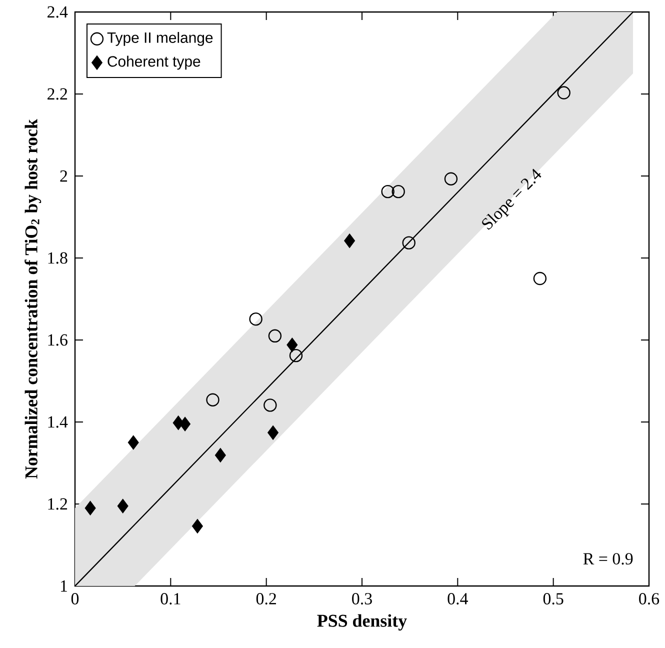 The width and height of the screenshot is (665, 648). I want to click on y-tick-label: 1.4, so click(58, 422).